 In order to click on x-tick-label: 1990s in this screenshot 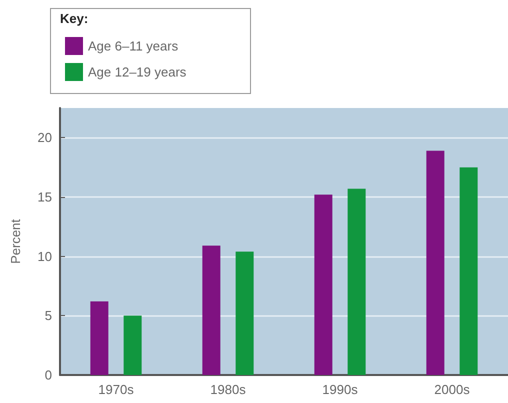, I will do `click(340, 389)`.